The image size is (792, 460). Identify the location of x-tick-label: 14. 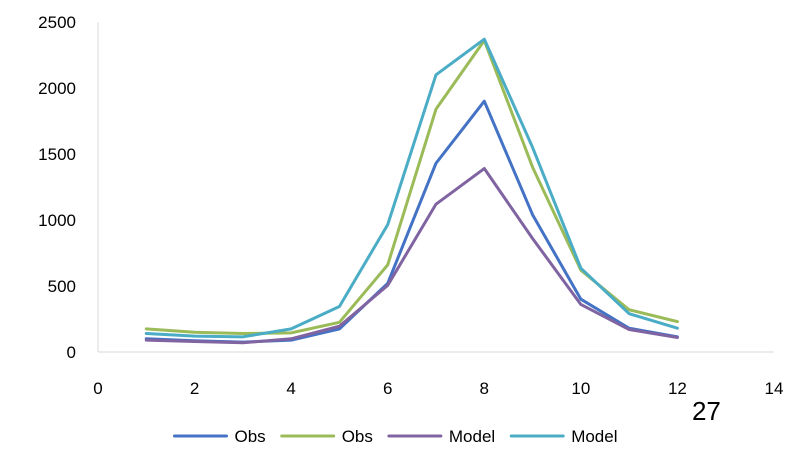
(774, 388).